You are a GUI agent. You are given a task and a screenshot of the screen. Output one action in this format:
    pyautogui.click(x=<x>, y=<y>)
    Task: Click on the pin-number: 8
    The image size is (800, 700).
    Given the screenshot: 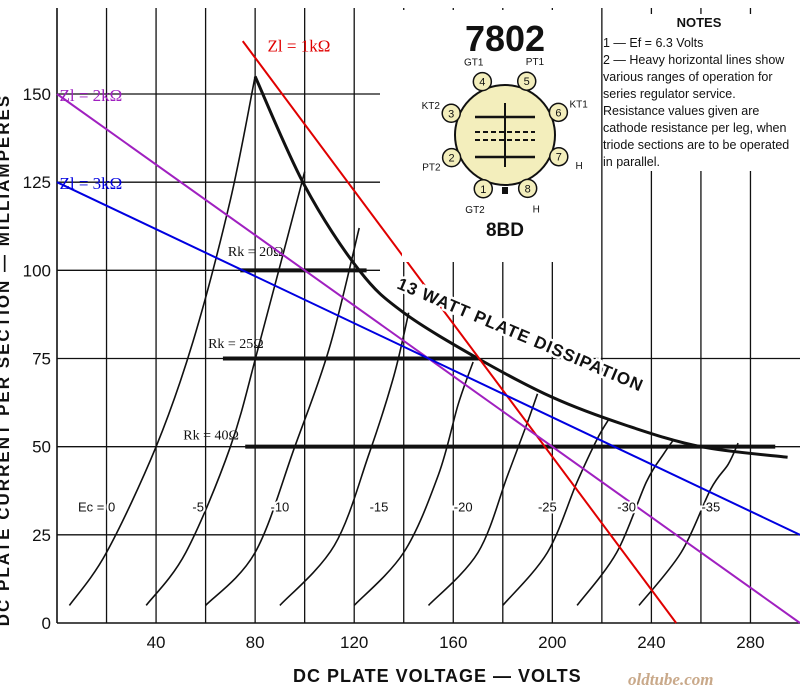 What is the action you would take?
    pyautogui.click(x=528, y=189)
    